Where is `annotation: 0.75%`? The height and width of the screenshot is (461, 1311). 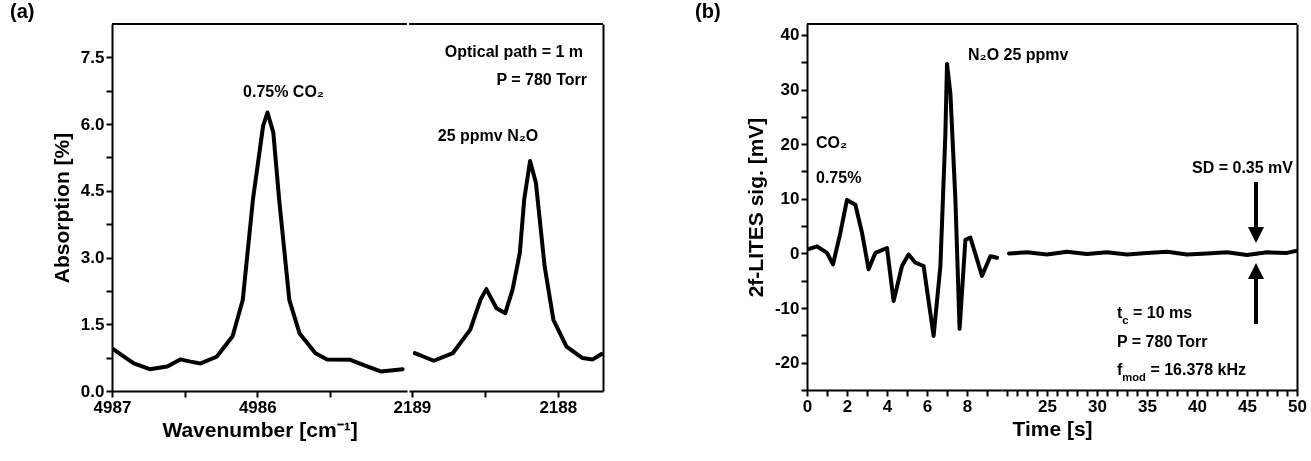 annotation: 0.75% is located at coordinates (839, 177).